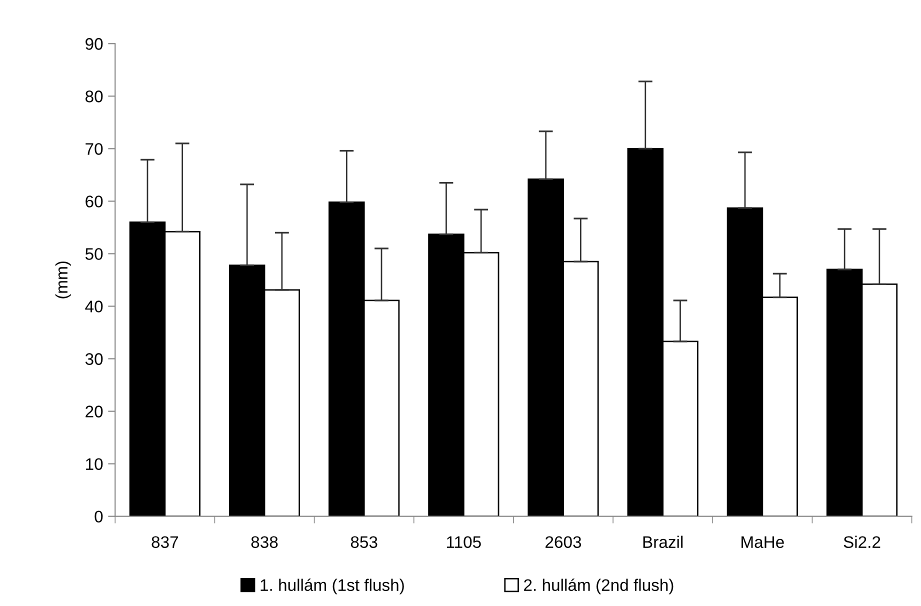 Image resolution: width=921 pixels, height=606 pixels. Describe the element at coordinates (94, 359) in the screenshot. I see `y-tick-label: 30` at that location.